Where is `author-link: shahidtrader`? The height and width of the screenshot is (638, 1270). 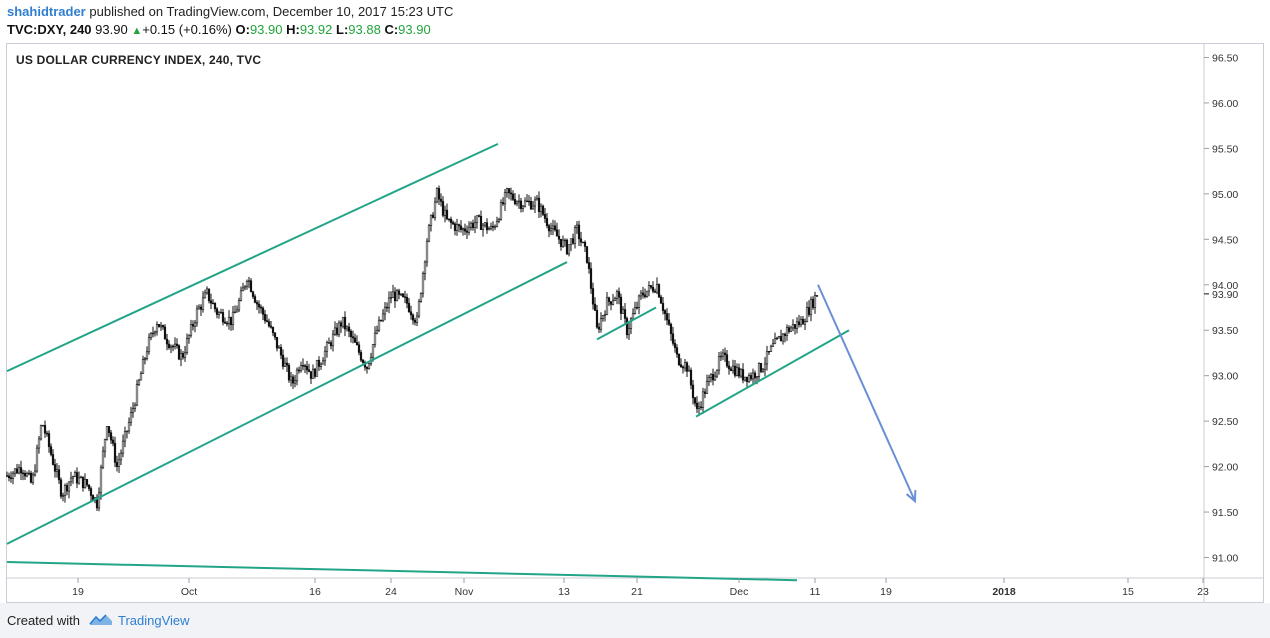
author-link: shahidtrader is located at coordinates (46, 11).